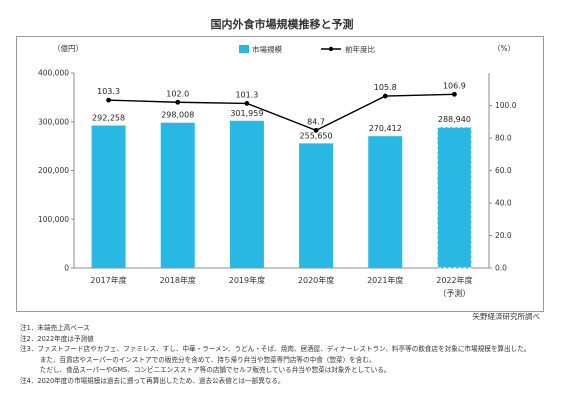  I want to click on yoy-line, so click(281, 112).